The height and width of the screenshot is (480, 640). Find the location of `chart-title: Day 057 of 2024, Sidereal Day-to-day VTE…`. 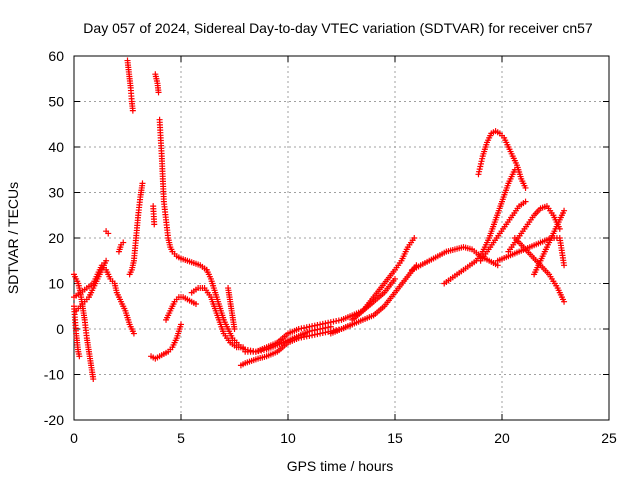

chart-title: Day 057 of 2024, Sidereal Day-to-day VTE… is located at coordinates (338, 28).